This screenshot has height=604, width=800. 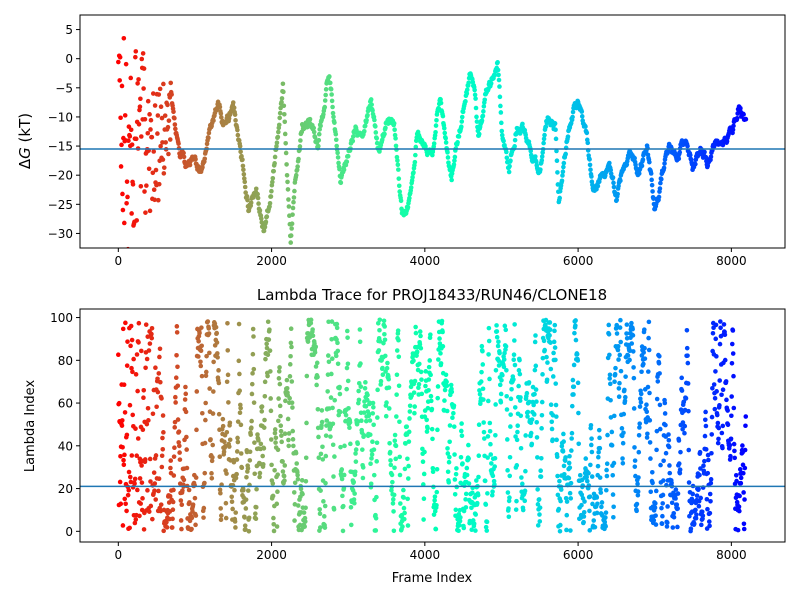 What do you see at coordinates (65, 489) in the screenshot?
I see `lambda-y-tick-label: 20` at bounding box center [65, 489].